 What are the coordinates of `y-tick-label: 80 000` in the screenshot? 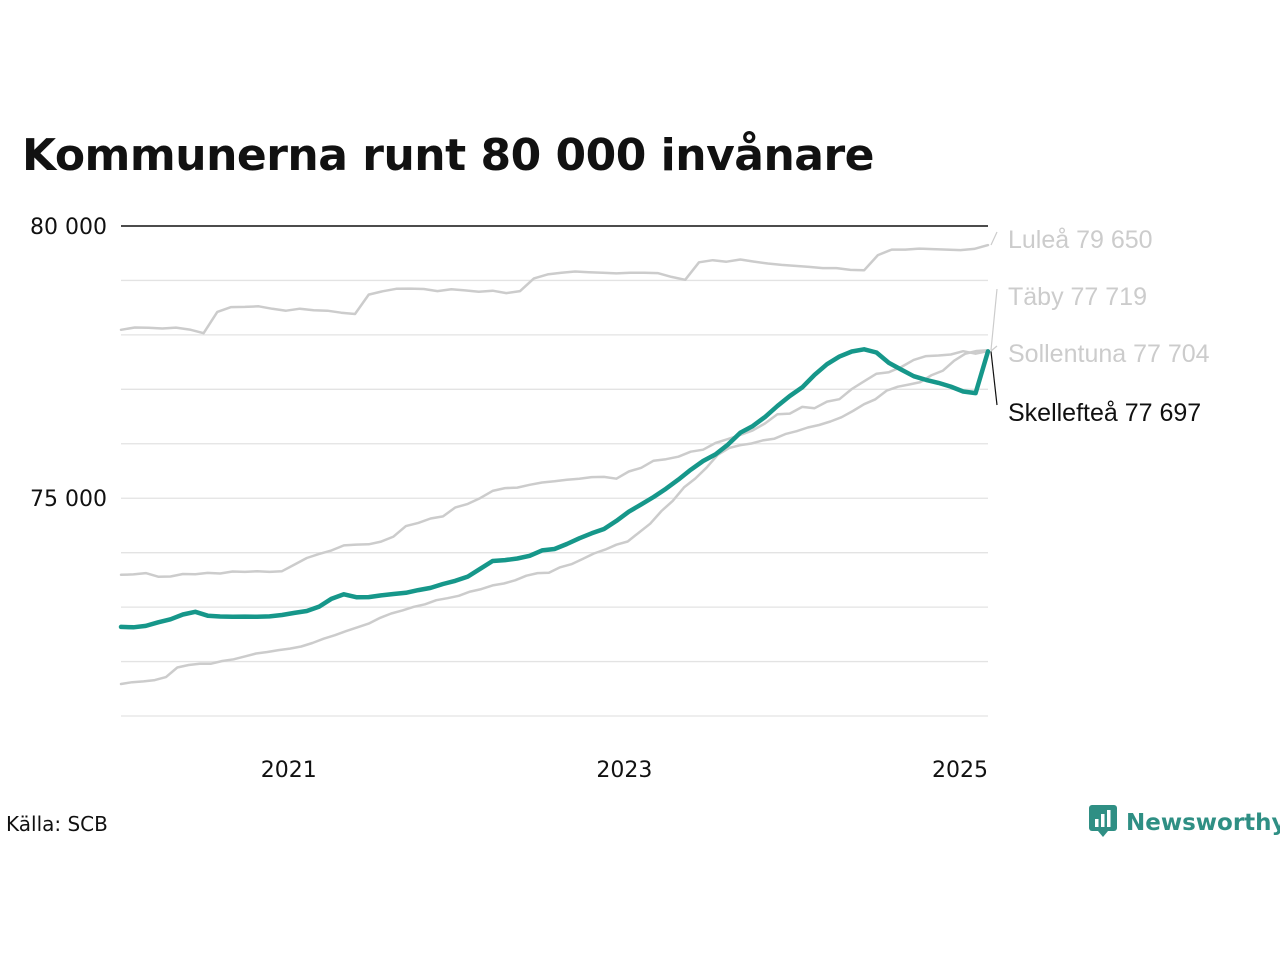 It's located at (68, 227).